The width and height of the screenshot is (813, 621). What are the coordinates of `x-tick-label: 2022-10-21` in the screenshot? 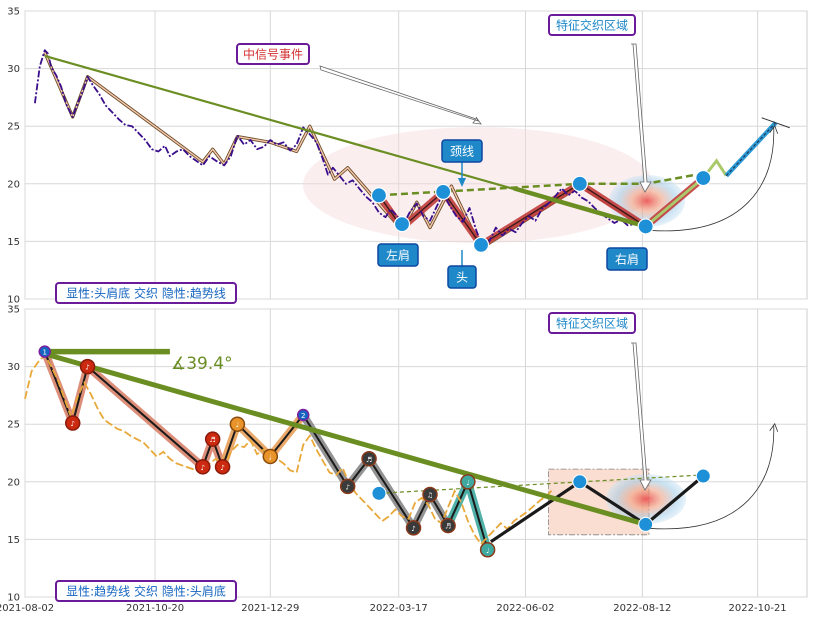 It's located at (758, 608).